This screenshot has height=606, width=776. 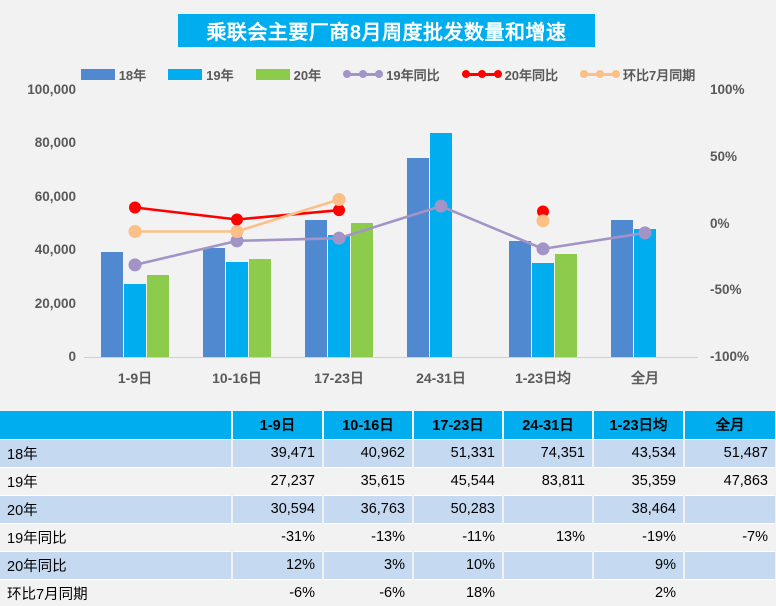 What do you see at coordinates (441, 206) in the screenshot?
I see `data-point-19年同比-24-31日` at bounding box center [441, 206].